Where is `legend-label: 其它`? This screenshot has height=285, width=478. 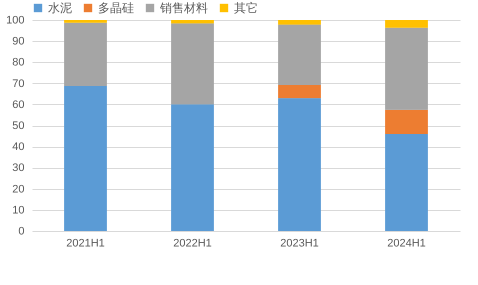
legend-label: 其它 is located at coordinates (246, 8).